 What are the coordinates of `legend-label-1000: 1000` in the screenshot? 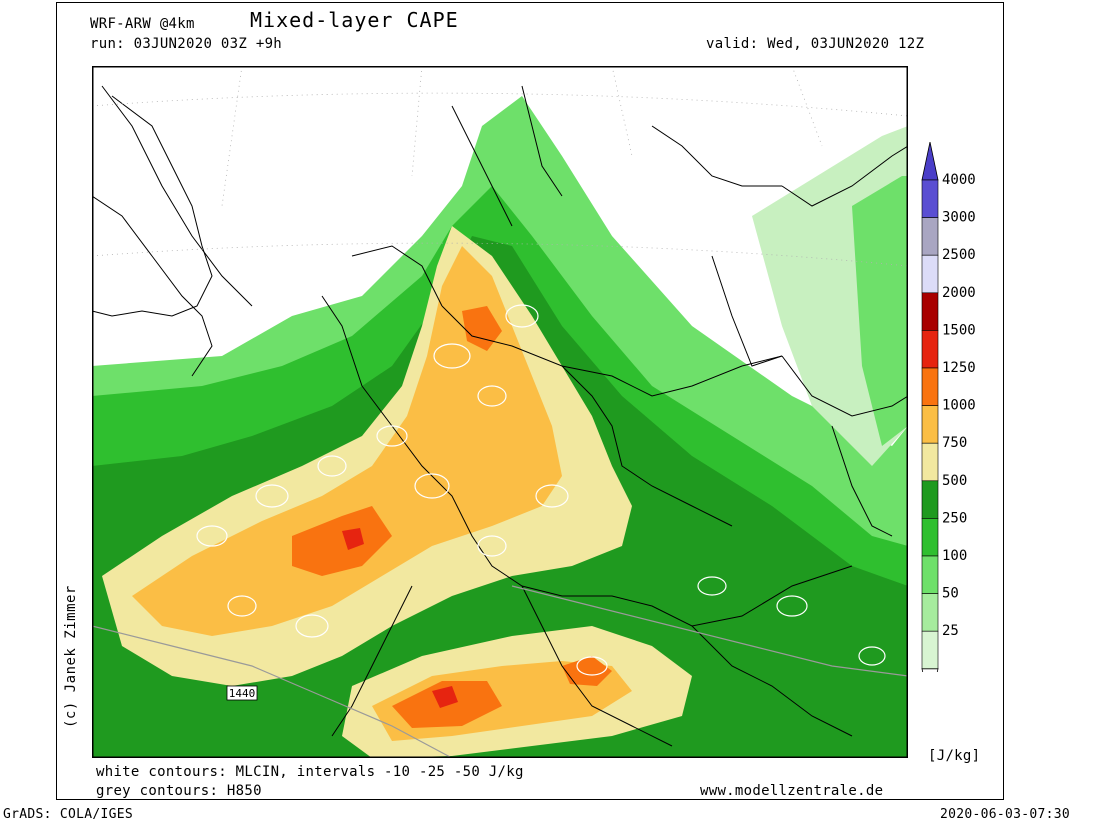 It's located at (959, 406).